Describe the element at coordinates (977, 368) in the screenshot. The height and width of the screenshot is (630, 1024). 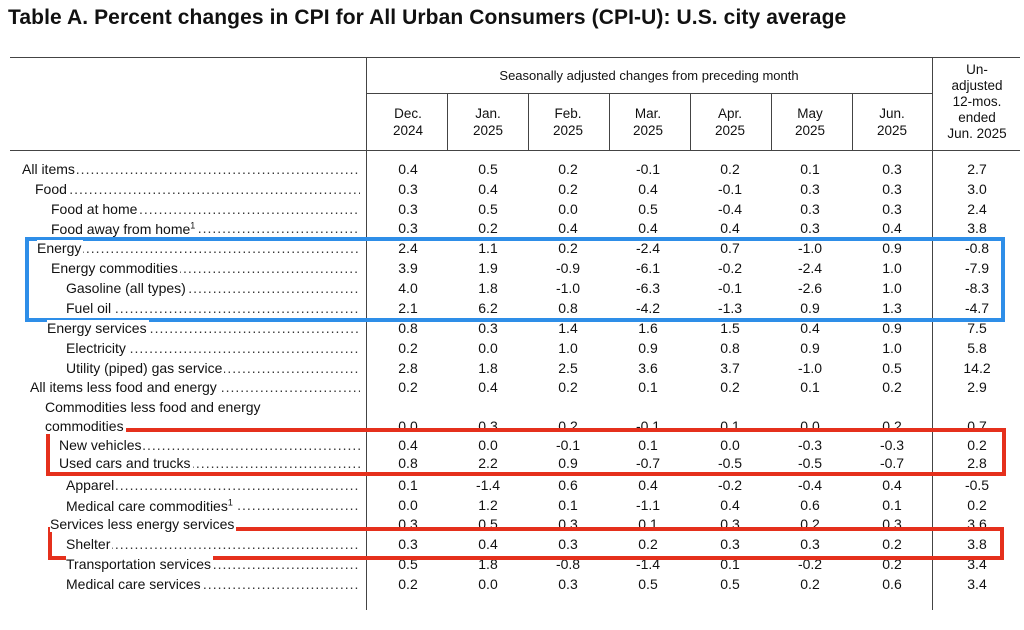
I see `annual-change-cell: 14.2` at that location.